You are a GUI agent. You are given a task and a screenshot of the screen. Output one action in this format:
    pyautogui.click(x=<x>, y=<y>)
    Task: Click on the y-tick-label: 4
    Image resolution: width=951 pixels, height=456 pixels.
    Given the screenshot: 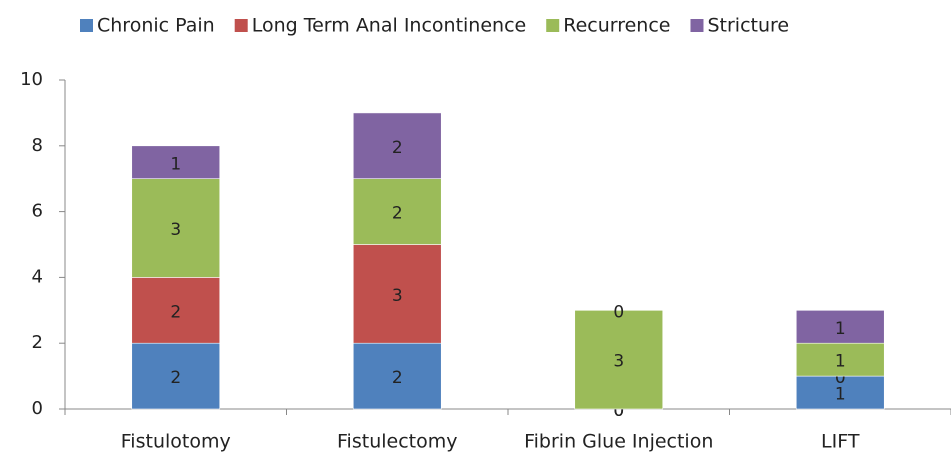 What is the action you would take?
    pyautogui.click(x=37, y=276)
    